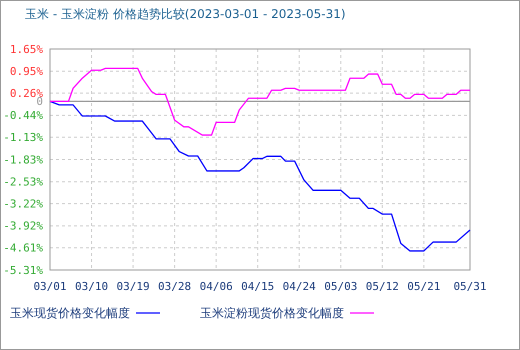 This screenshot has height=350, width=520. What do you see at coordinates (91, 286) in the screenshot?
I see `x-tick-label: 03/10` at bounding box center [91, 286].